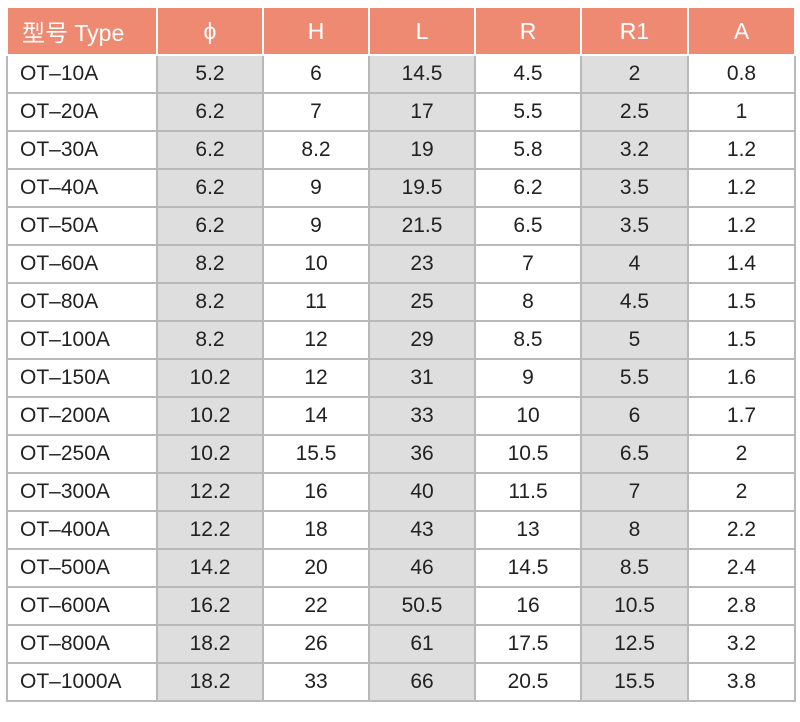 The width and height of the screenshot is (800, 722). What do you see at coordinates (634, 644) in the screenshot?
I see `cell-r1: 12.5` at bounding box center [634, 644].